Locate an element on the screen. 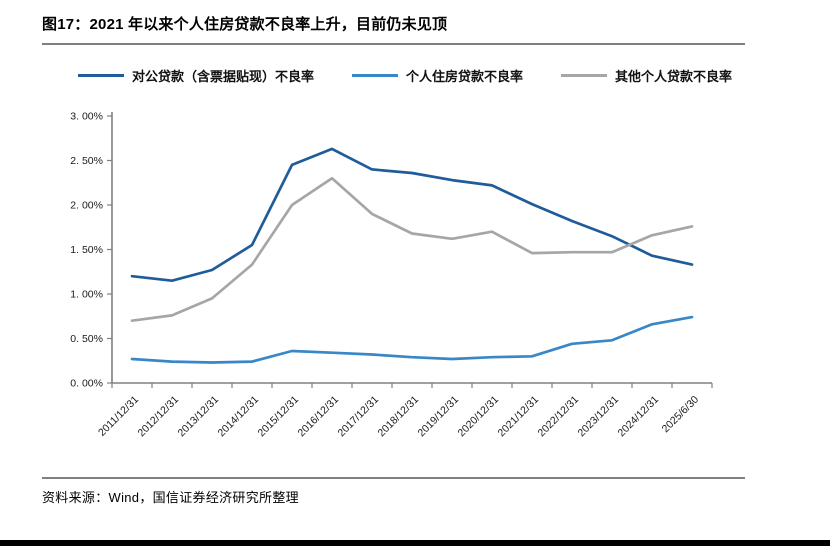 This screenshot has width=830, height=546. y-axis-tick-label: 2. 50% is located at coordinates (86, 161).